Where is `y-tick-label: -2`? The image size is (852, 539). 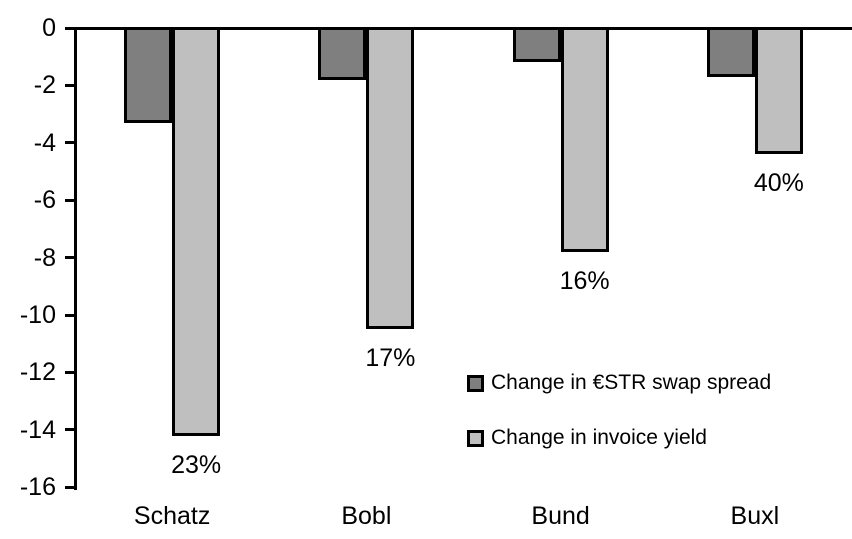 y-tick-label: -2 is located at coordinates (44, 85).